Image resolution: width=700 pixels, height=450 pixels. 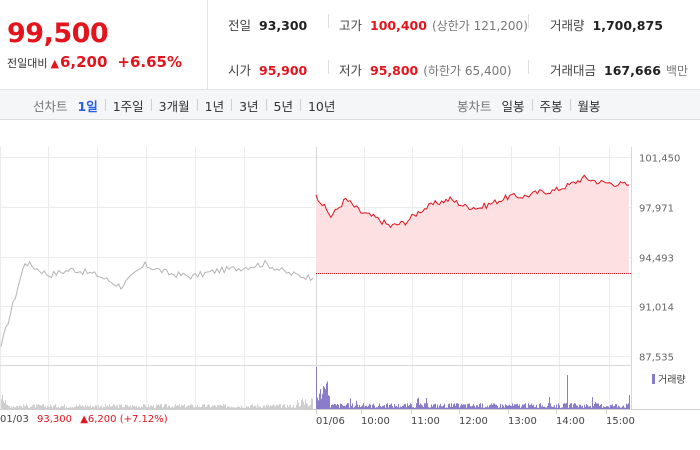 I want to click on tab-1day: 1일, so click(x=87, y=106).